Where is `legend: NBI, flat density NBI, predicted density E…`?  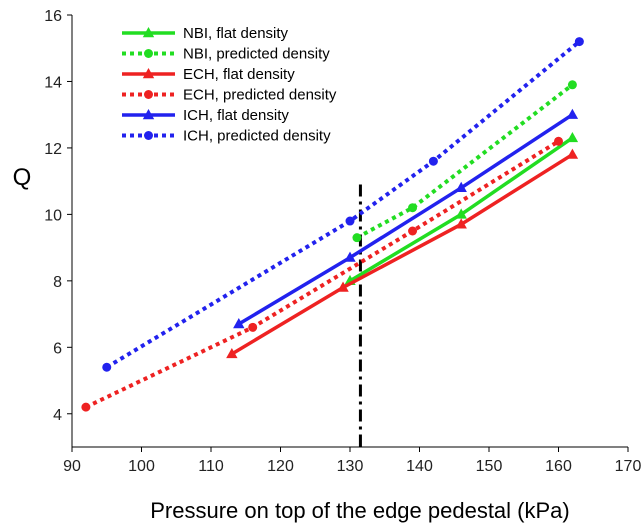 legend: NBI, flat density NBI, predicted density E… is located at coordinates (229, 85).